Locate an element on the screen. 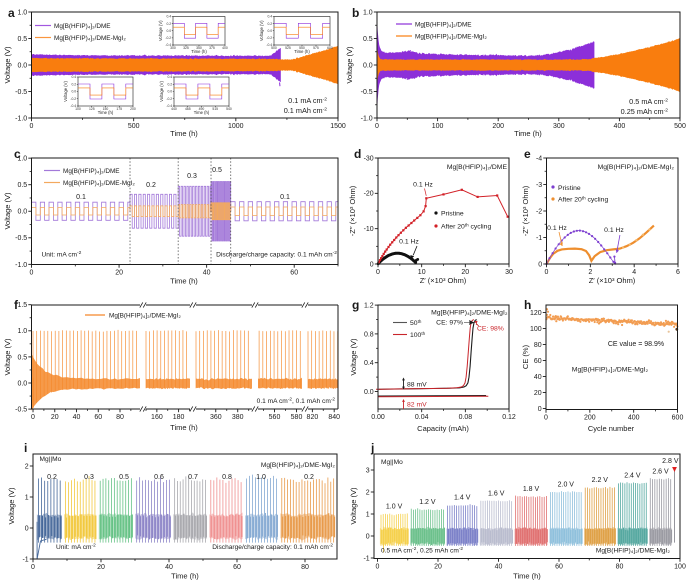 The height and width of the screenshot is (588, 692). svg-text: 1.4 V is located at coordinates (462, 498).